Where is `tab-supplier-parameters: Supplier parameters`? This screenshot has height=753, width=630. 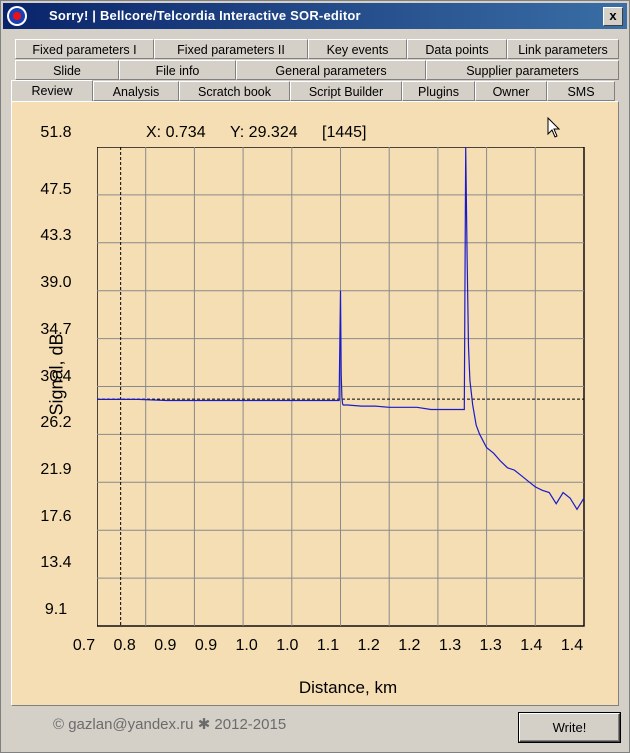
tab-supplier-parameters: Supplier parameters is located at coordinates (522, 70).